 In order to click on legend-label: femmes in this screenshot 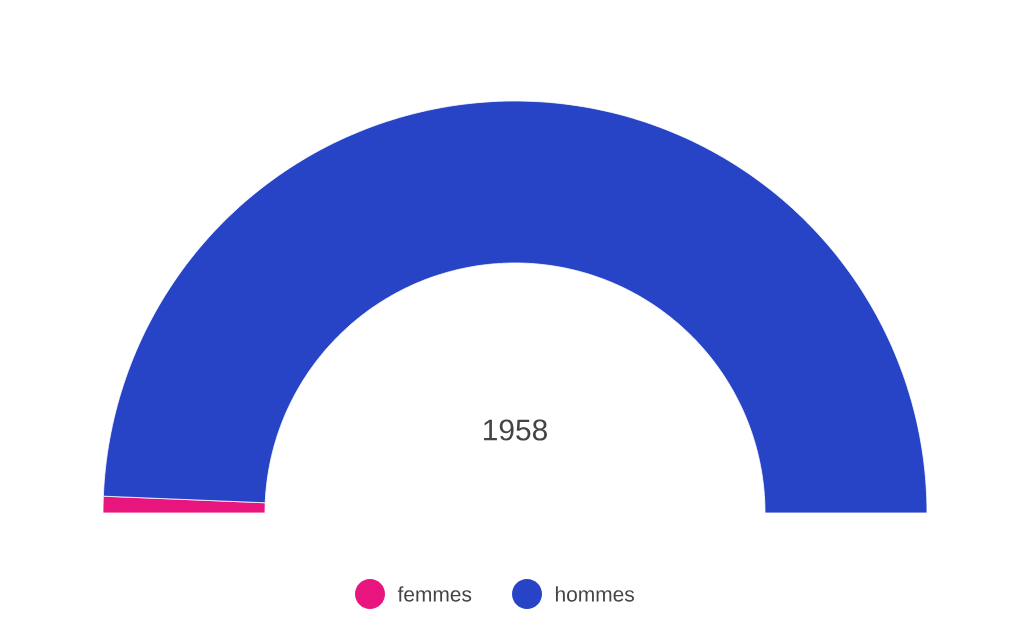, I will do `click(434, 594)`.